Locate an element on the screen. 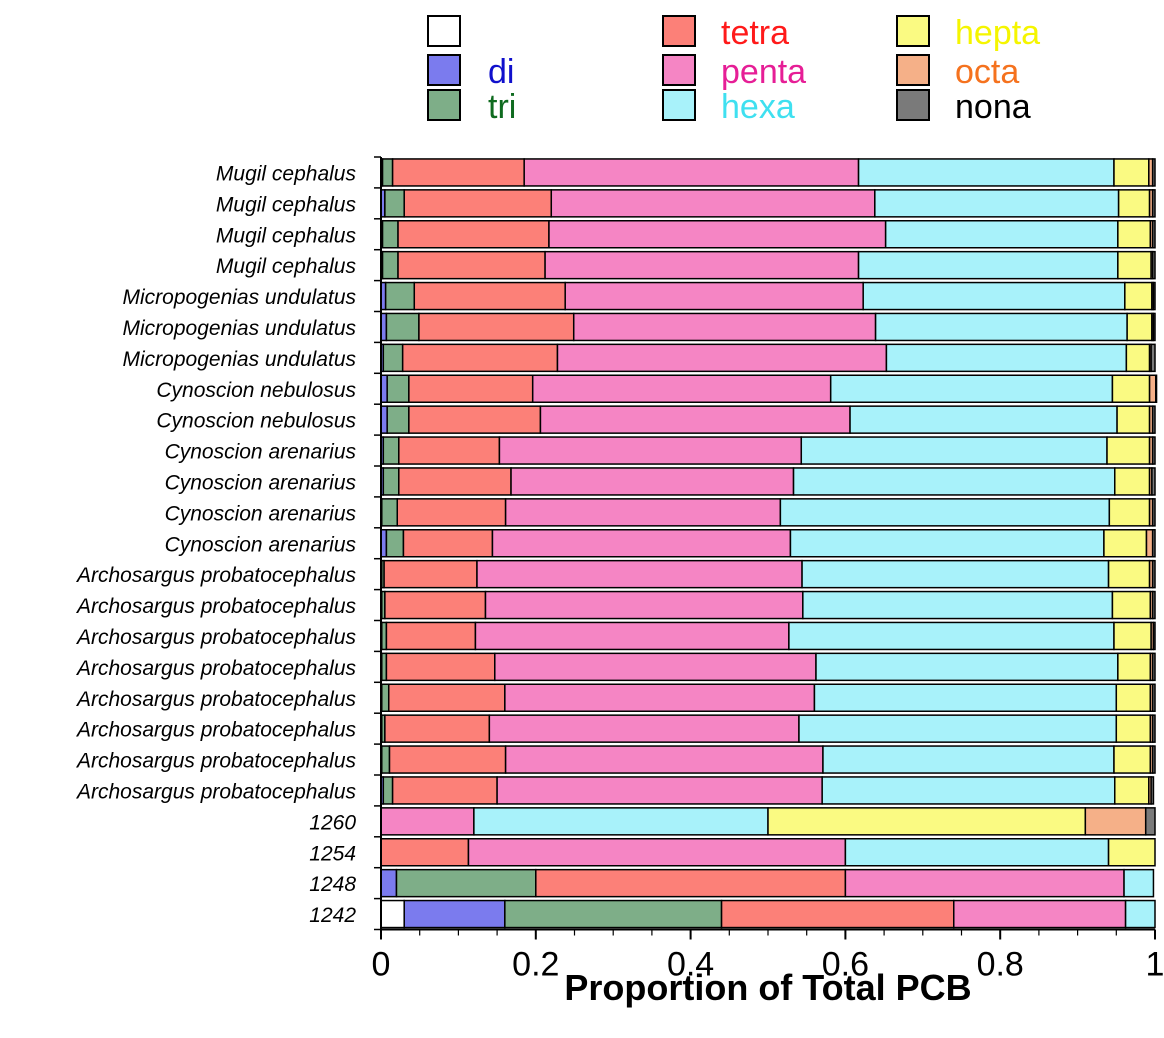 The image size is (1164, 1038). legend-item-nona: nona is located at coordinates (963, 107).